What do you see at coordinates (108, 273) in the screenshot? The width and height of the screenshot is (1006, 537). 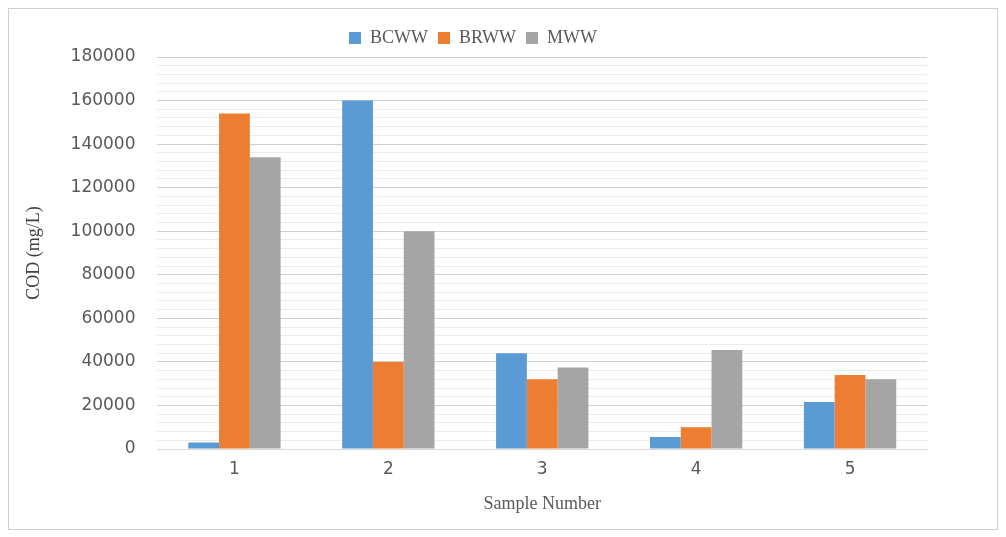 I see `y-tick-label: 80000` at bounding box center [108, 273].